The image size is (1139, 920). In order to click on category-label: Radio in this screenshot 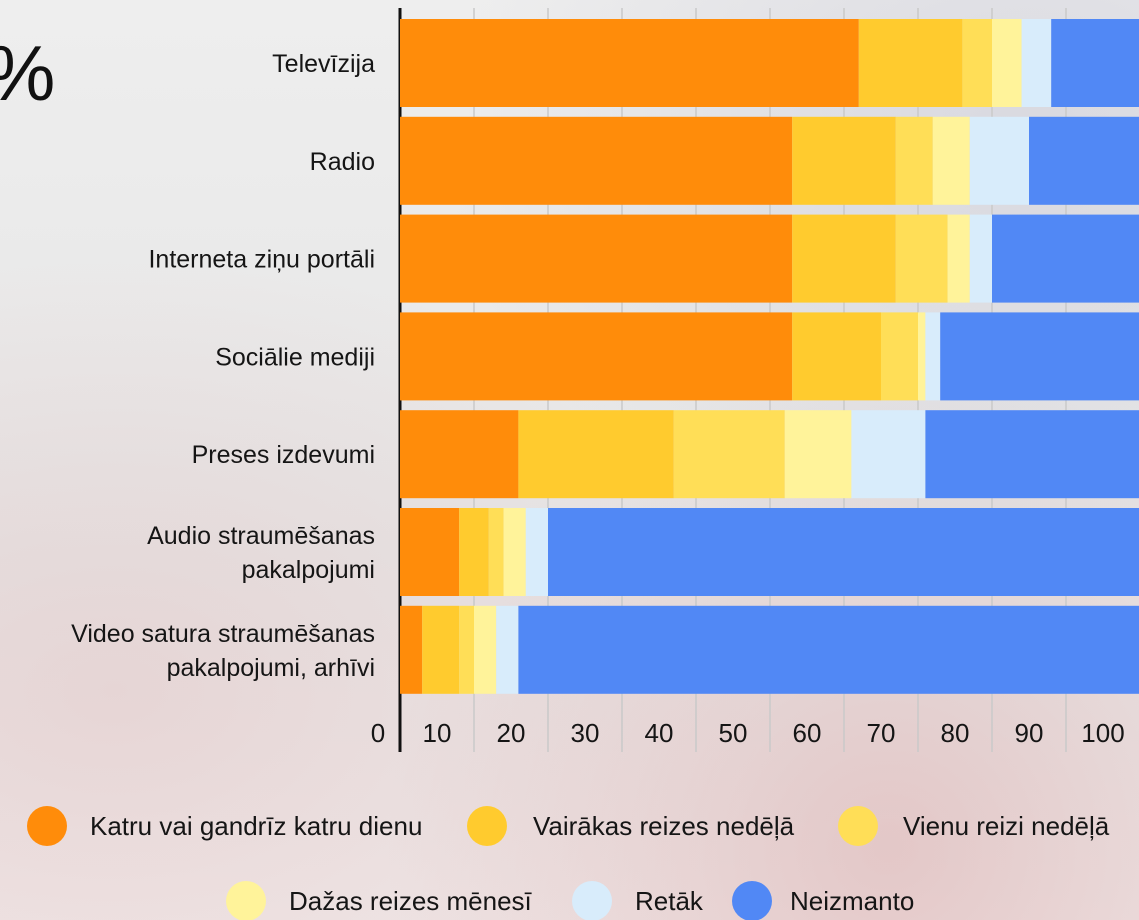, I will do `click(342, 162)`.